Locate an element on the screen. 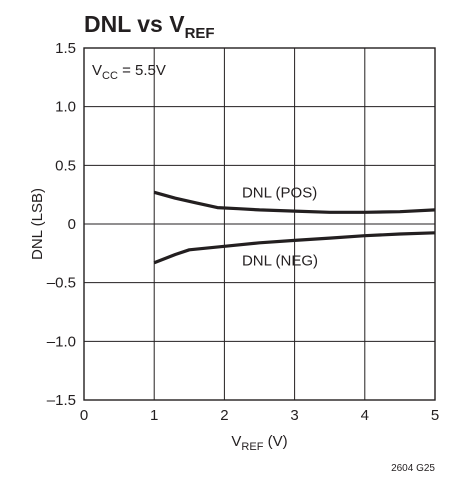 This screenshot has width=454, height=487. condition-main: V is located at coordinates (97, 70).